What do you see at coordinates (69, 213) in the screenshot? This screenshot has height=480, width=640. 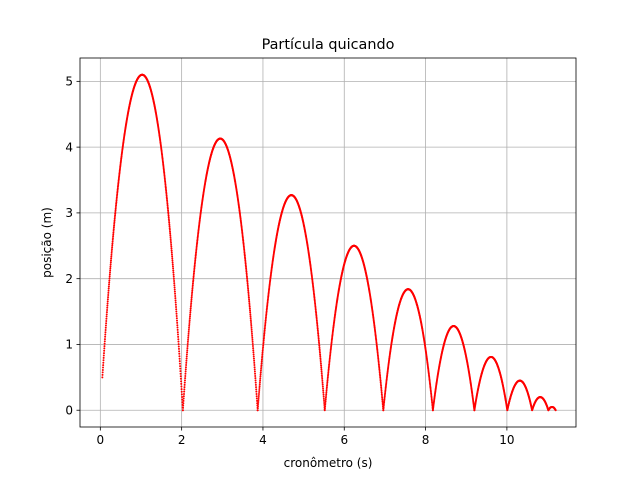 I see `y-tick-label: 3` at bounding box center [69, 213].